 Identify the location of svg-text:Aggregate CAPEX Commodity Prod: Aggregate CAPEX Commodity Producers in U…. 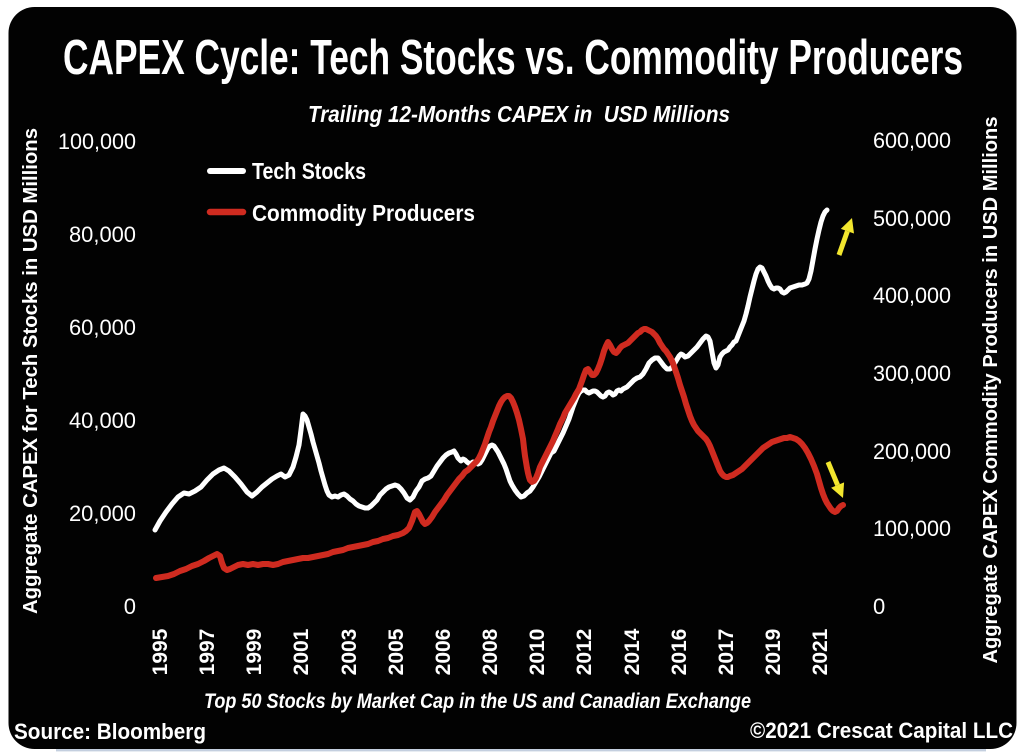
(991, 390).